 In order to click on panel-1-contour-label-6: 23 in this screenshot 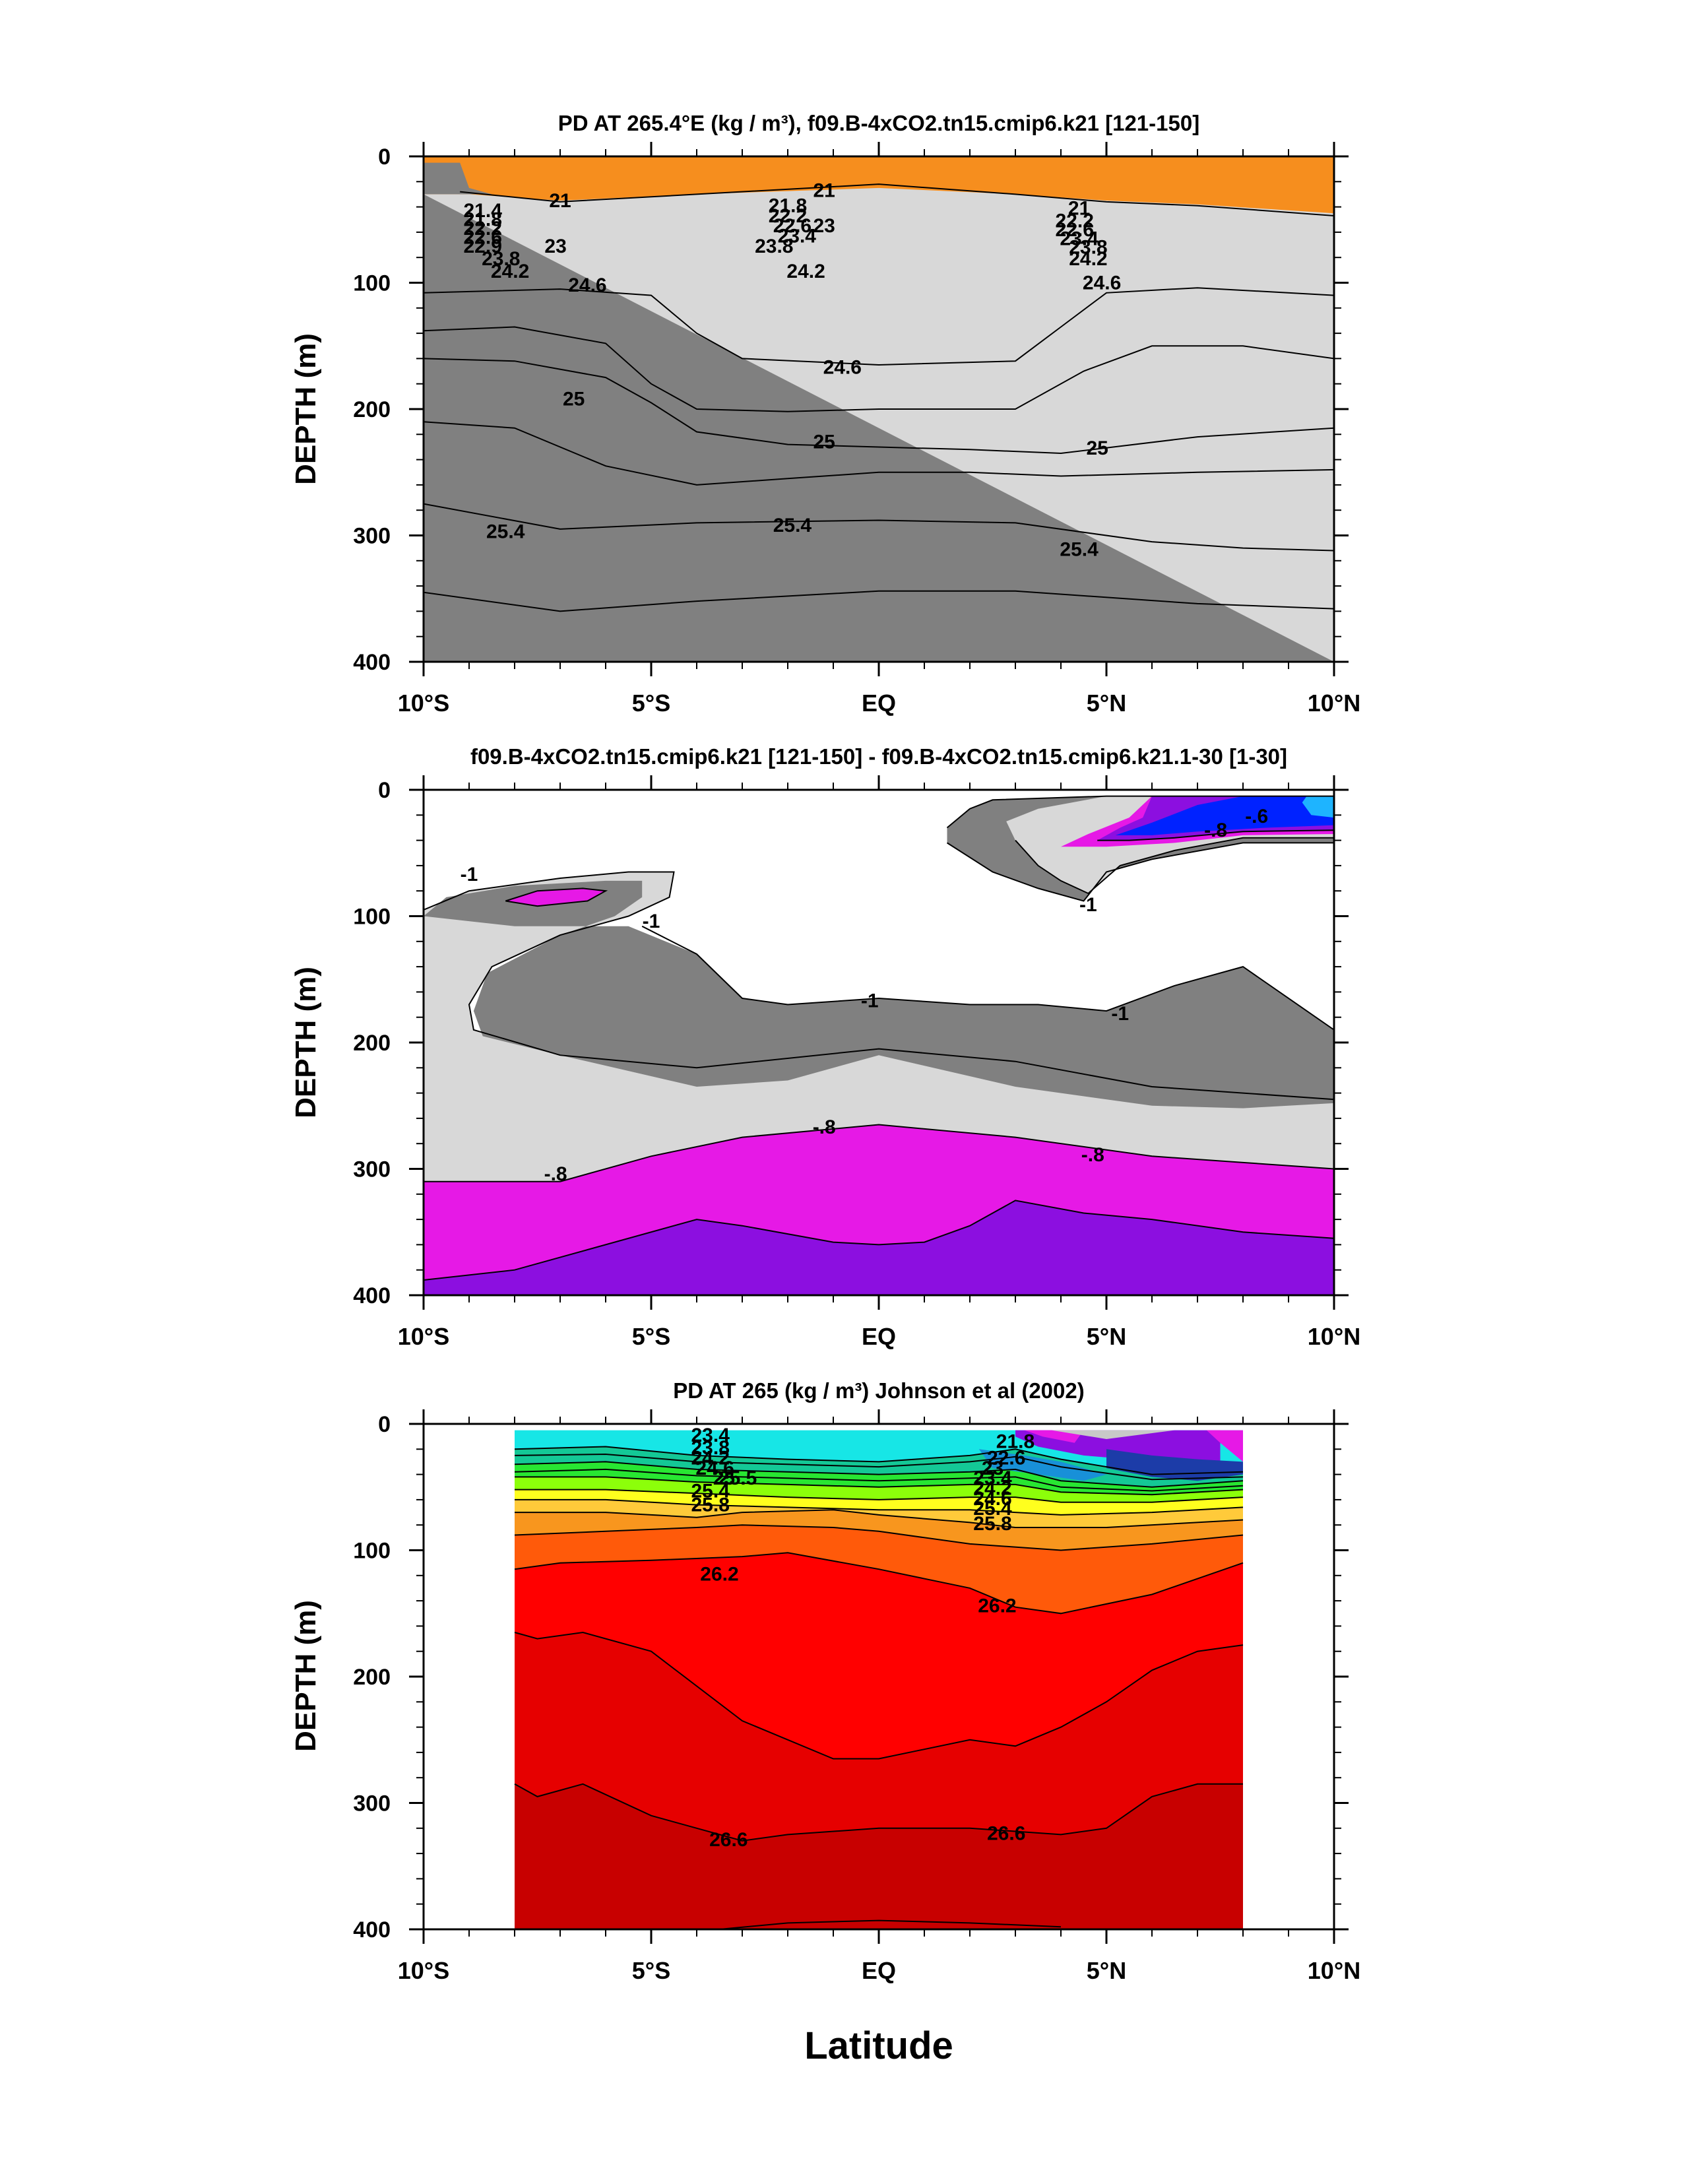, I will do `click(555, 246)`.